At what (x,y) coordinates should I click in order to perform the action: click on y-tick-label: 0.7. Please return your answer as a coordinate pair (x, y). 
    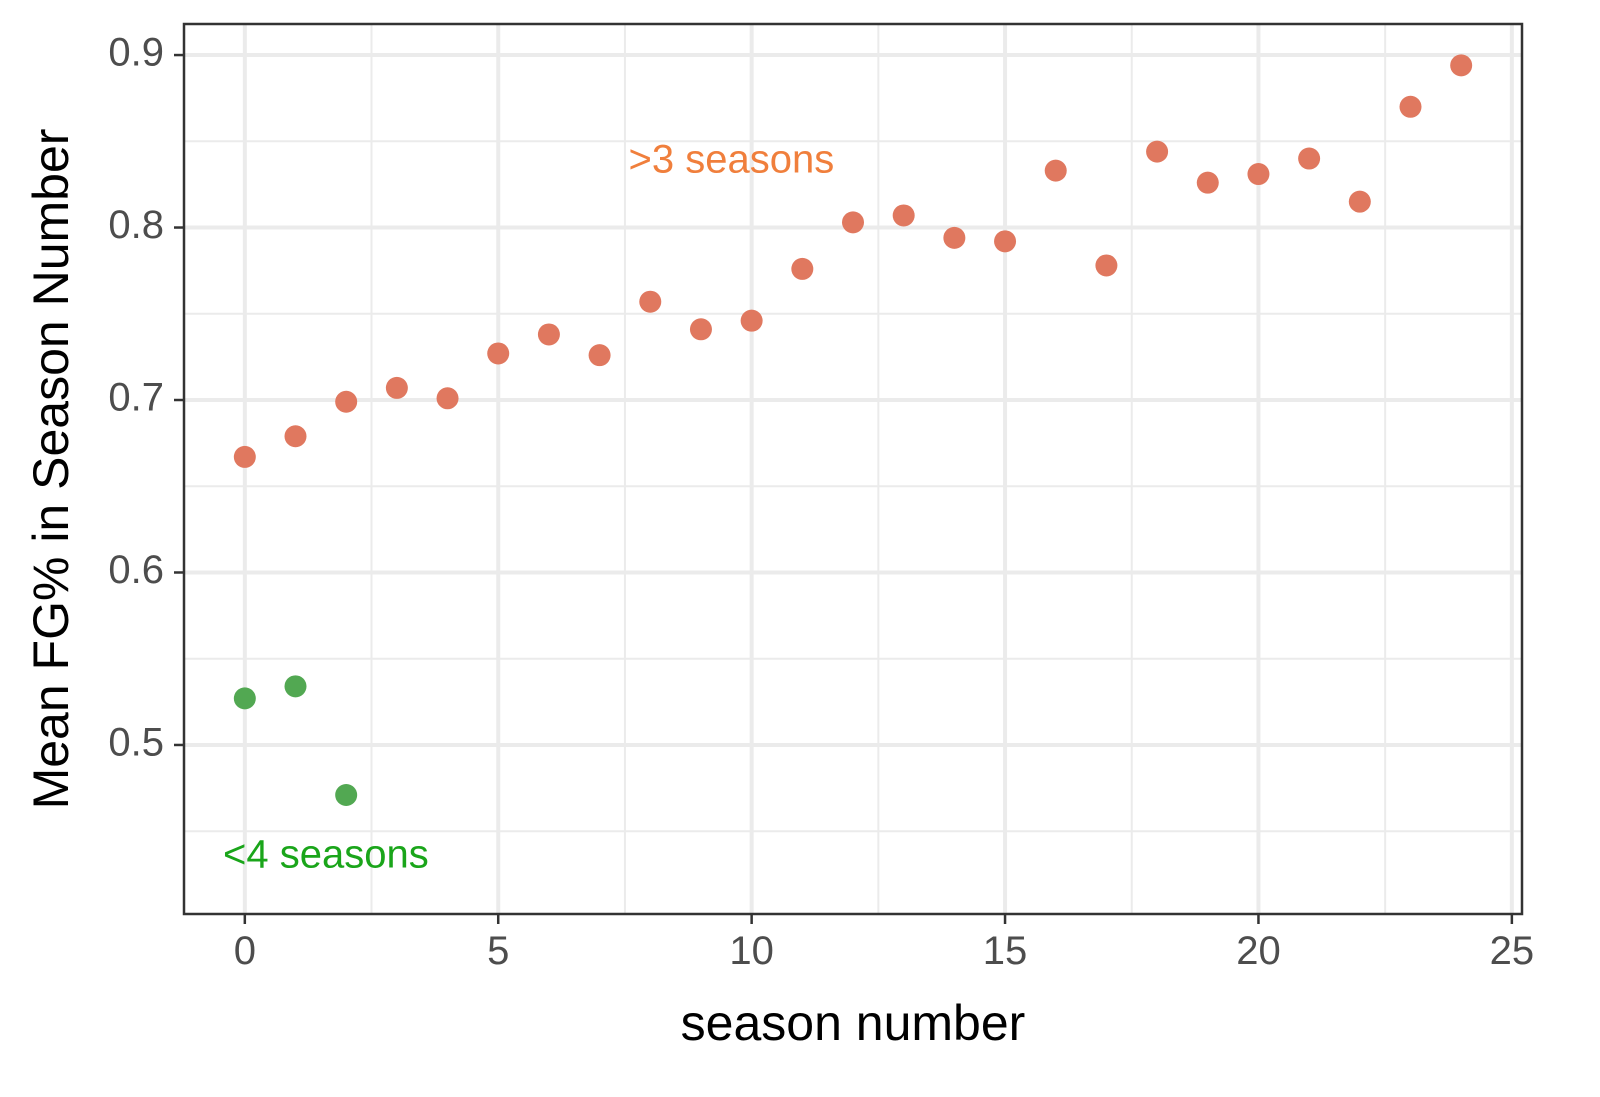
    Looking at the image, I should click on (136, 398).